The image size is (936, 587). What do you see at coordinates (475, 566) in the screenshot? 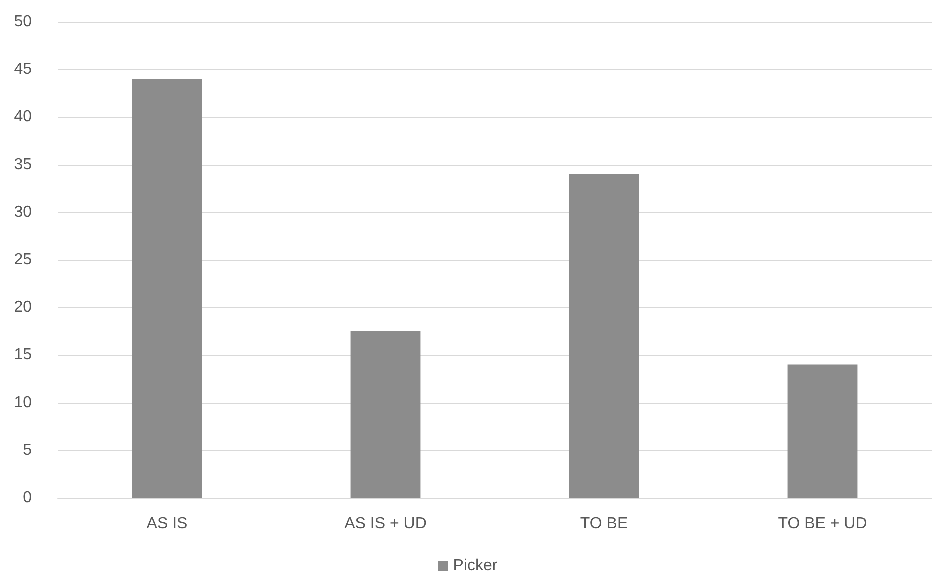
I see `legend-label: Picker` at bounding box center [475, 566].